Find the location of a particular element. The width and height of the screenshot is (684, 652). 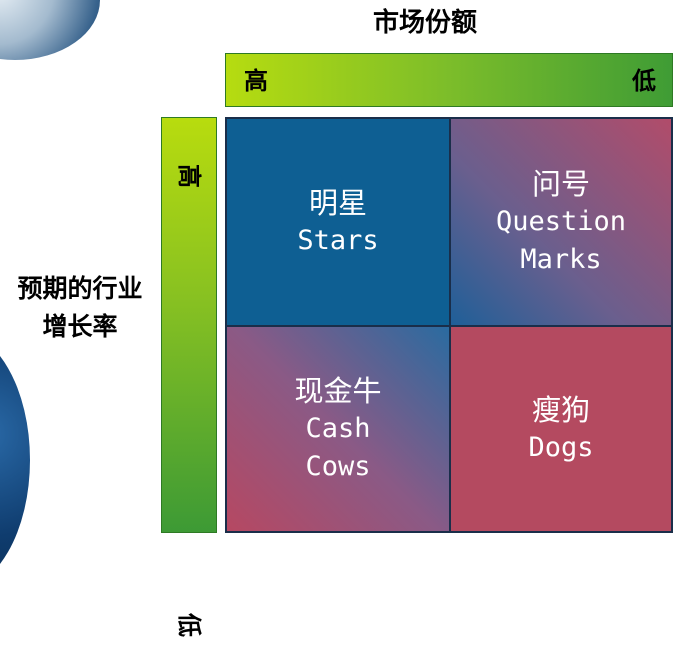

question-marks-zh-label: 问号 is located at coordinates (560, 184).